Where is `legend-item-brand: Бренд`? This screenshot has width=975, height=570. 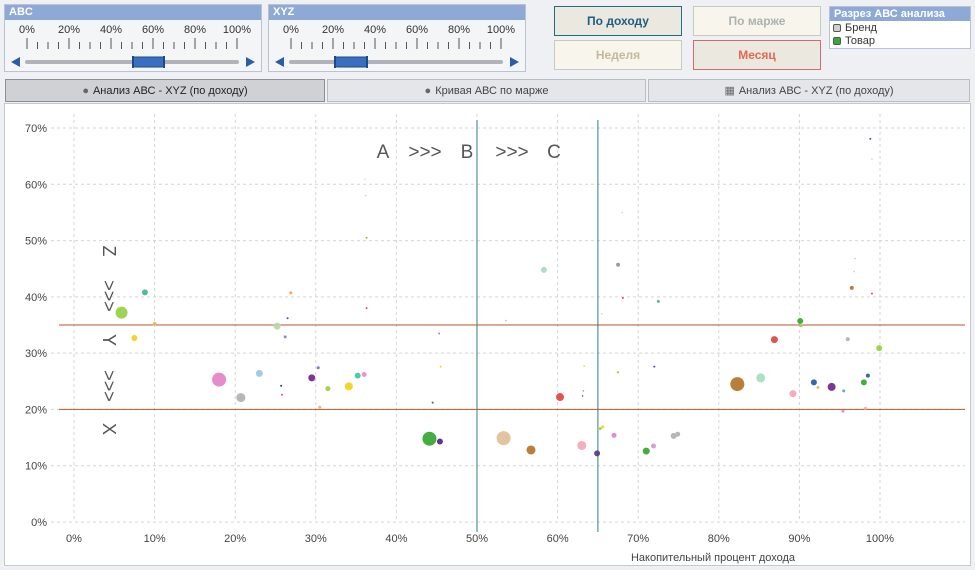 legend-item-brand: Бренд is located at coordinates (900, 27).